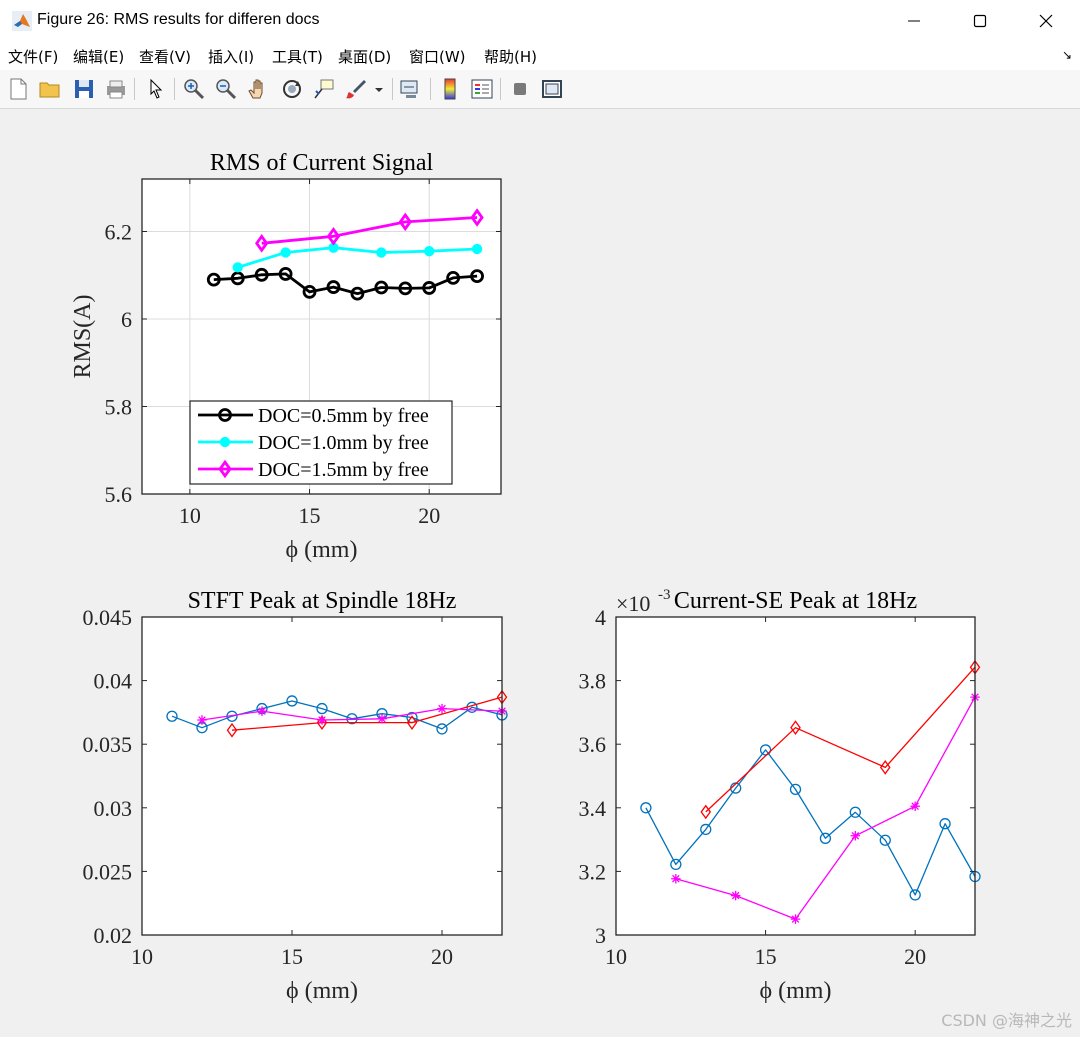  What do you see at coordinates (914, 21) in the screenshot?
I see `minimize-button` at bounding box center [914, 21].